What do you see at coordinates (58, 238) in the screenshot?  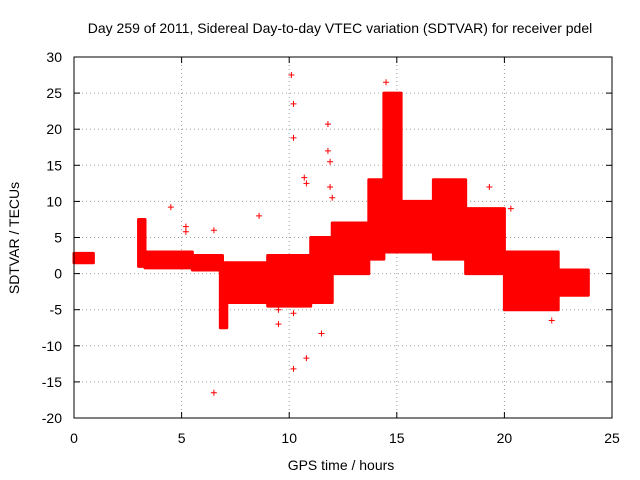 I see `y-tick-label: 5` at bounding box center [58, 238].